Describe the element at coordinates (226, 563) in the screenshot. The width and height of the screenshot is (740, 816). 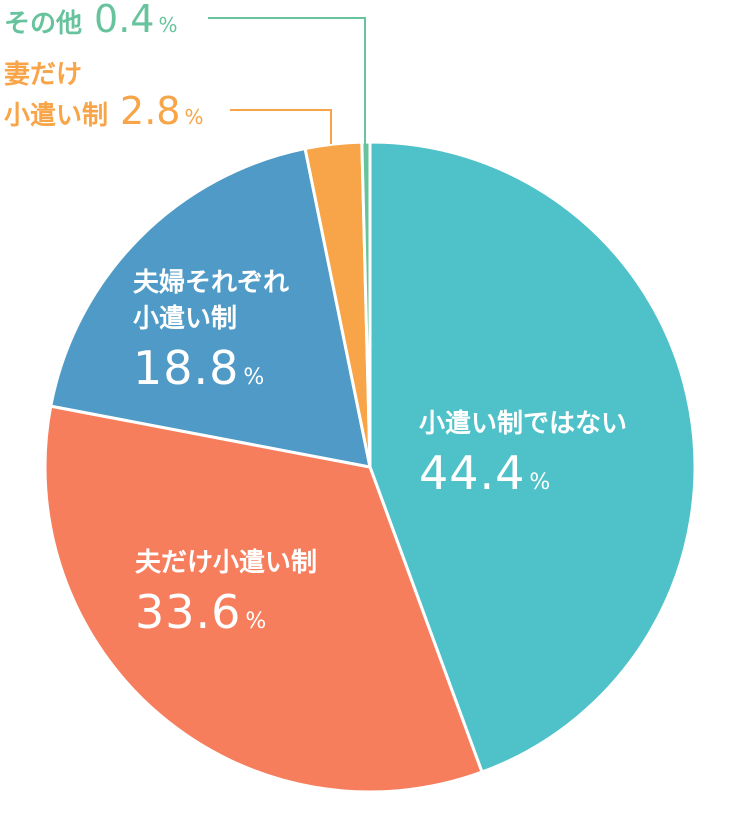
I see `slice-name: 夫だけ小遣い制` at that location.